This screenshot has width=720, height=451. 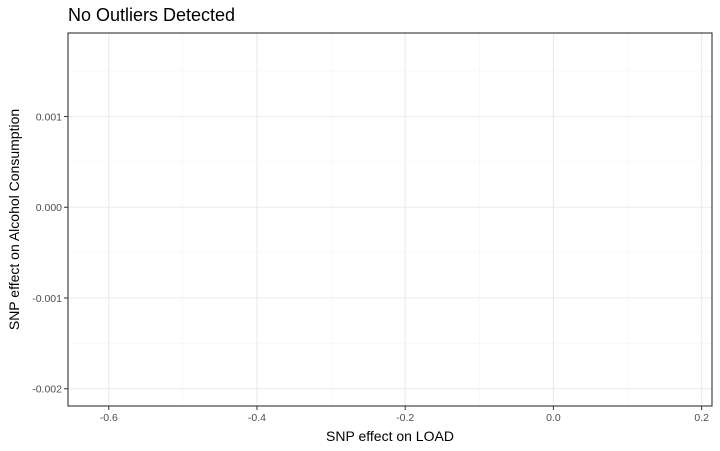 What do you see at coordinates (109, 418) in the screenshot?
I see `x-tick-label: -0.6` at bounding box center [109, 418].